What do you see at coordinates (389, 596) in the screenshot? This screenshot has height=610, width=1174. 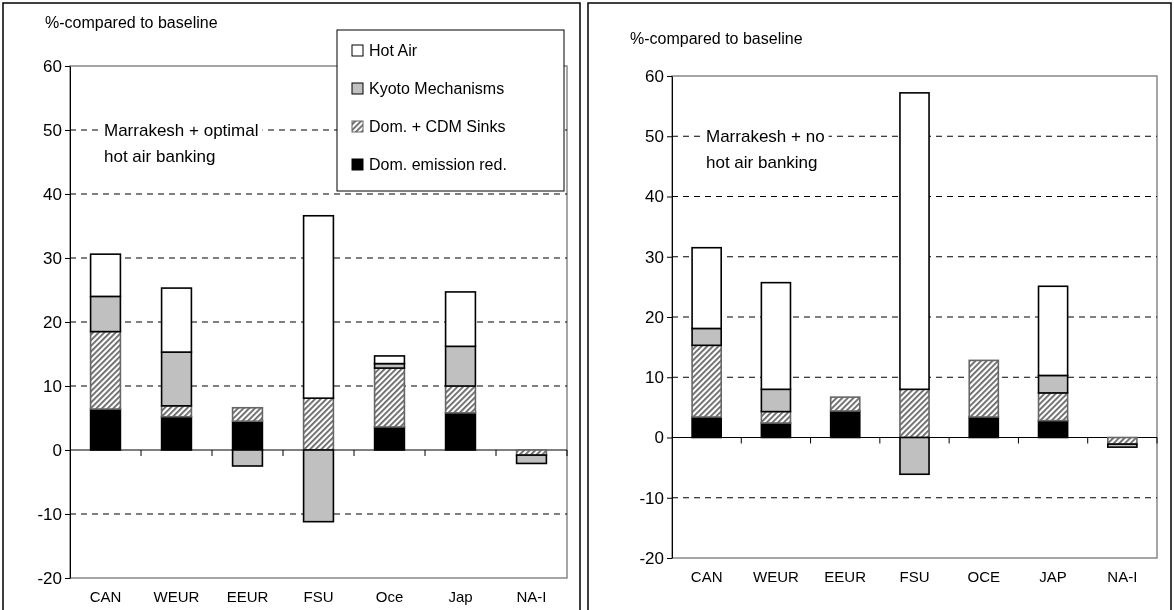 I see `x-tick-label: Oce` at bounding box center [389, 596].